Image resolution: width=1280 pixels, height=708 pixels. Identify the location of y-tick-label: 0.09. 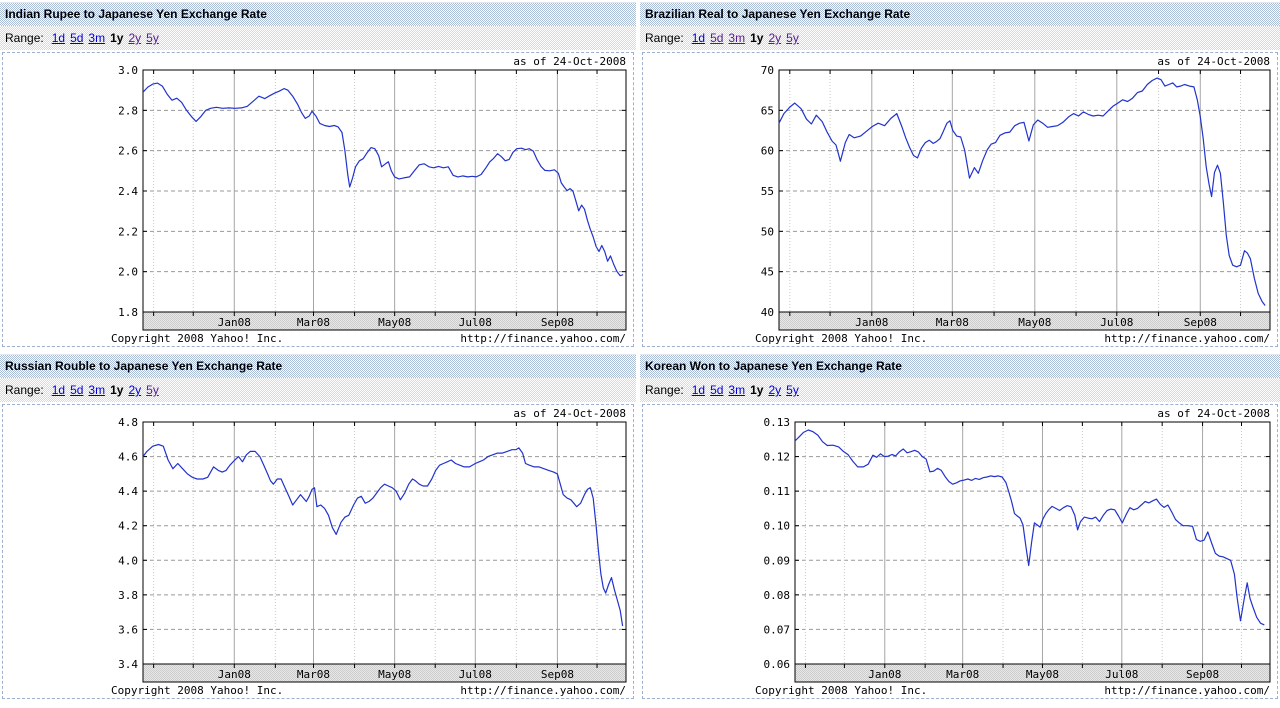
(777, 560).